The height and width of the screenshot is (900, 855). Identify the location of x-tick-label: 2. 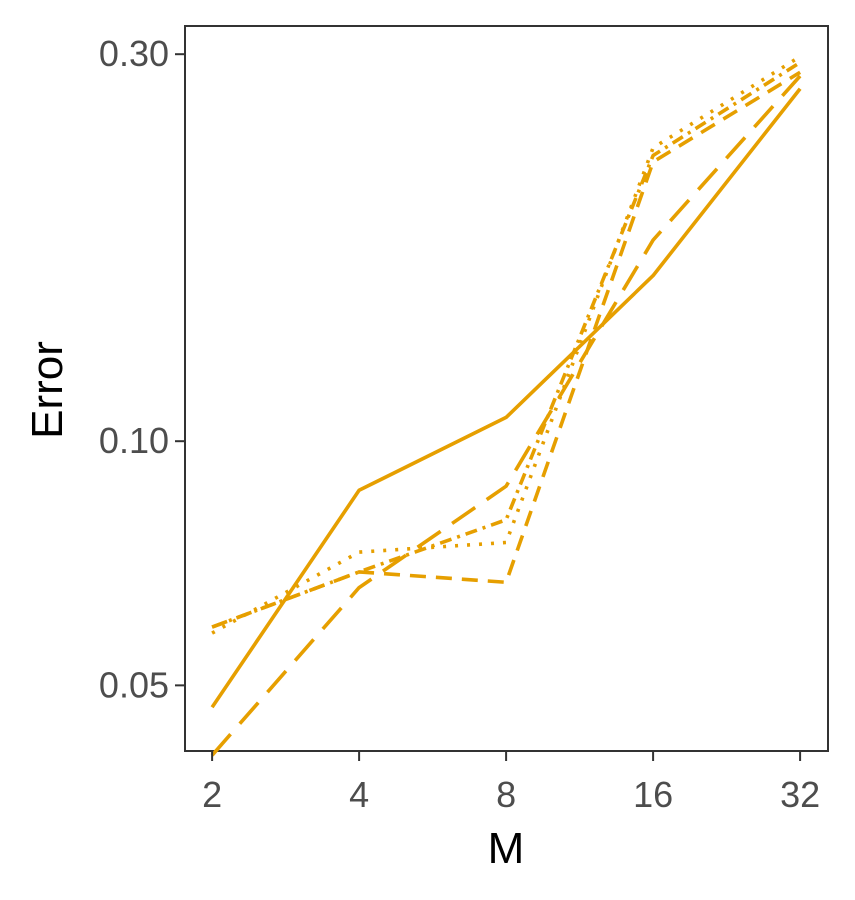
(212, 794).